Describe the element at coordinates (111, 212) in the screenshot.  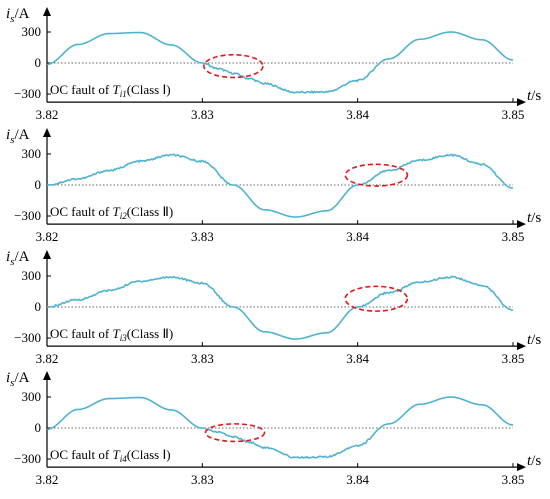
I see `fault-annotation: OC fault of Ti2(Class Ⅱ)` at that location.